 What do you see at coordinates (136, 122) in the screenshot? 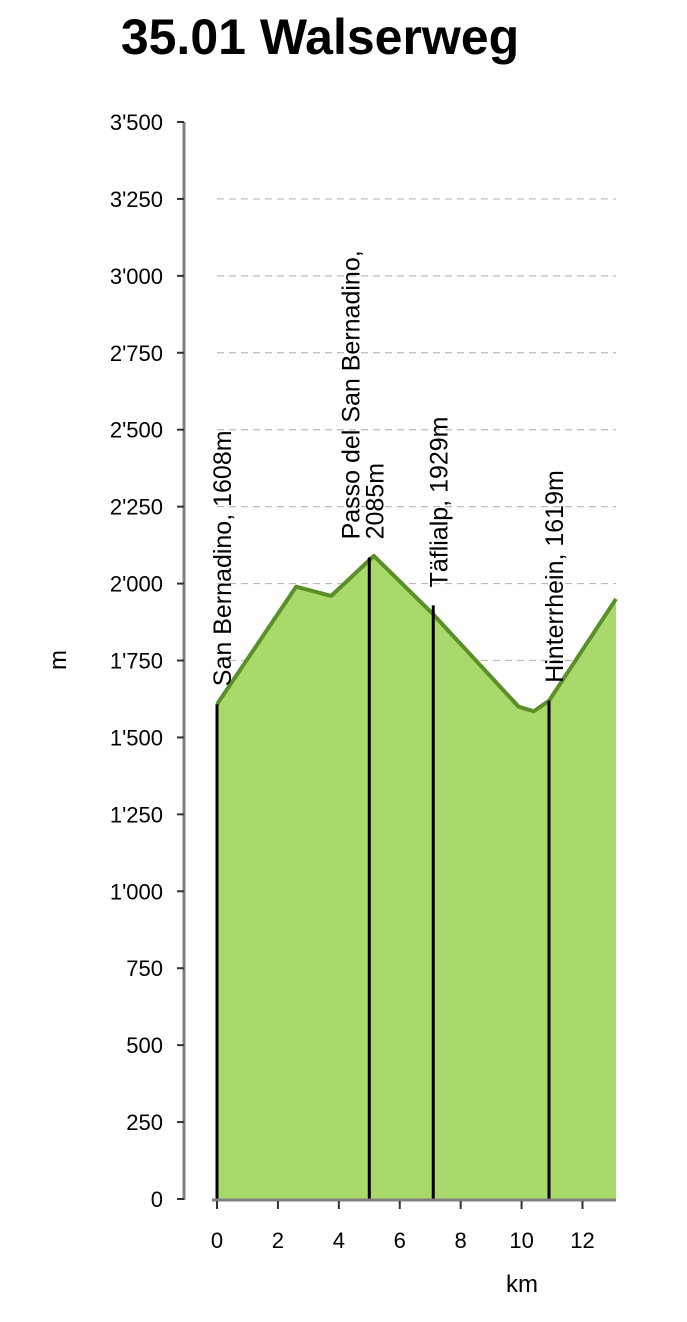
I see `y-tick-label: 3'500` at bounding box center [136, 122].